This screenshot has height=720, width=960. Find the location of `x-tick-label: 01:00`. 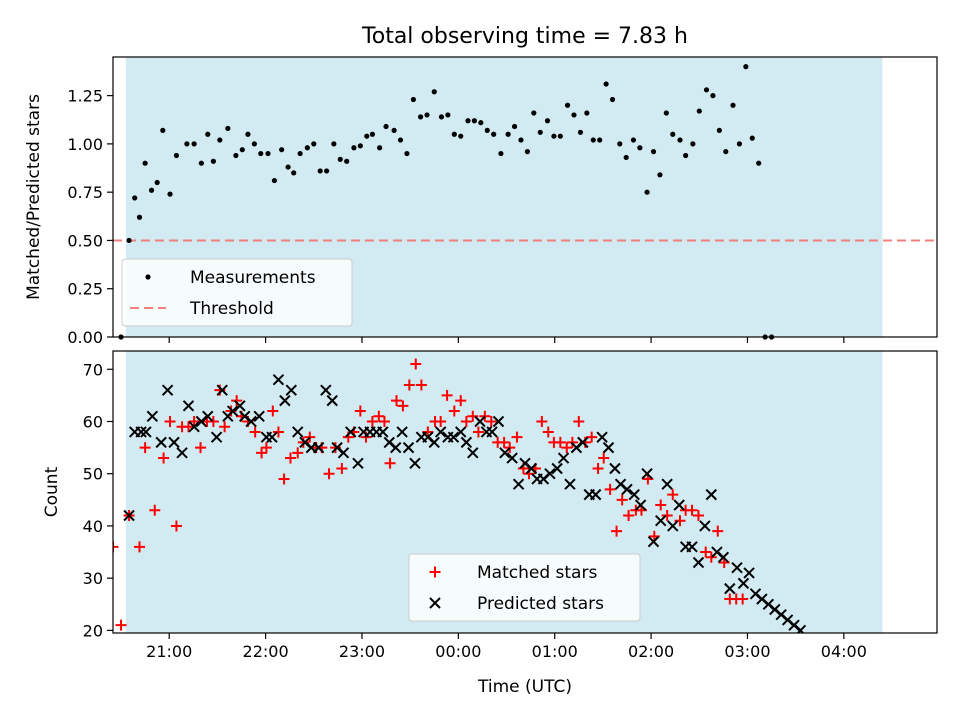

x-tick-label: 01:00 is located at coordinates (555, 651).